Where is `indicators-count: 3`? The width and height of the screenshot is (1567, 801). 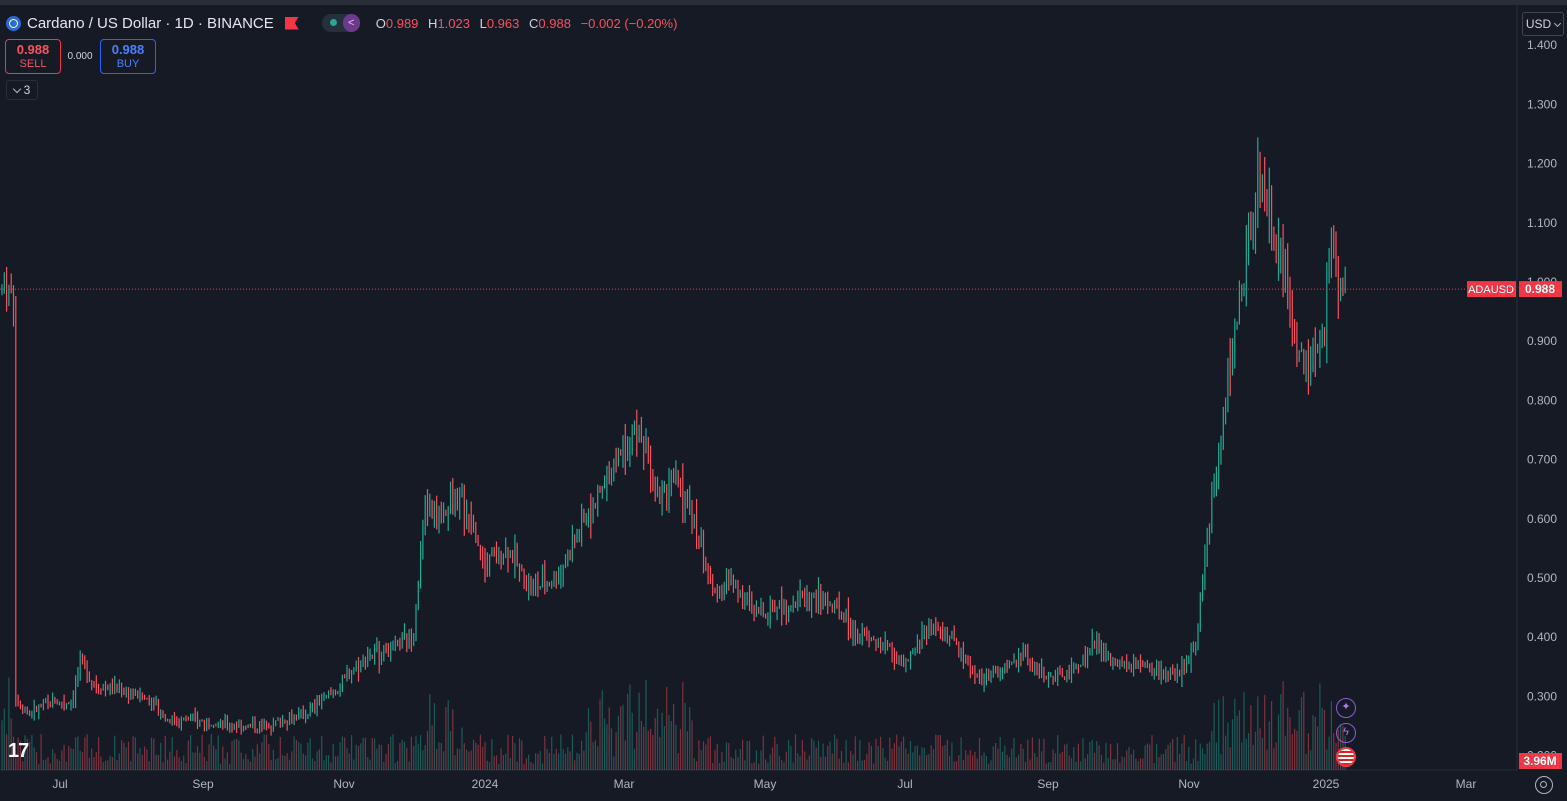 indicators-count: 3 is located at coordinates (27, 90).